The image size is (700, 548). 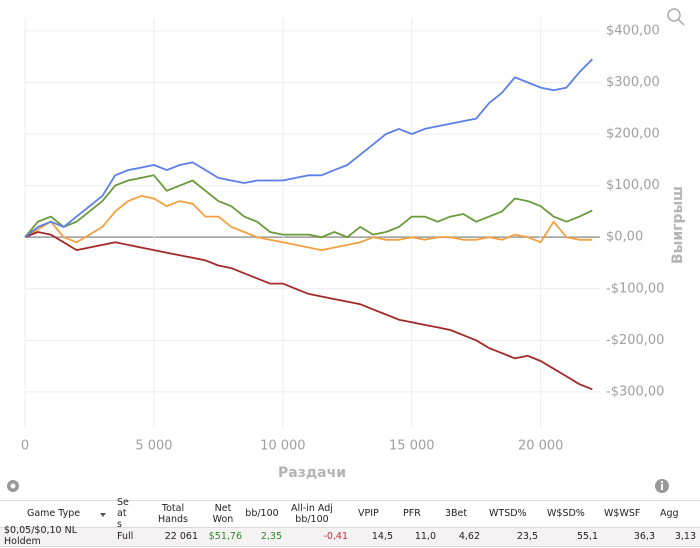 I want to click on y-tick-label: $400,00, so click(x=633, y=30).